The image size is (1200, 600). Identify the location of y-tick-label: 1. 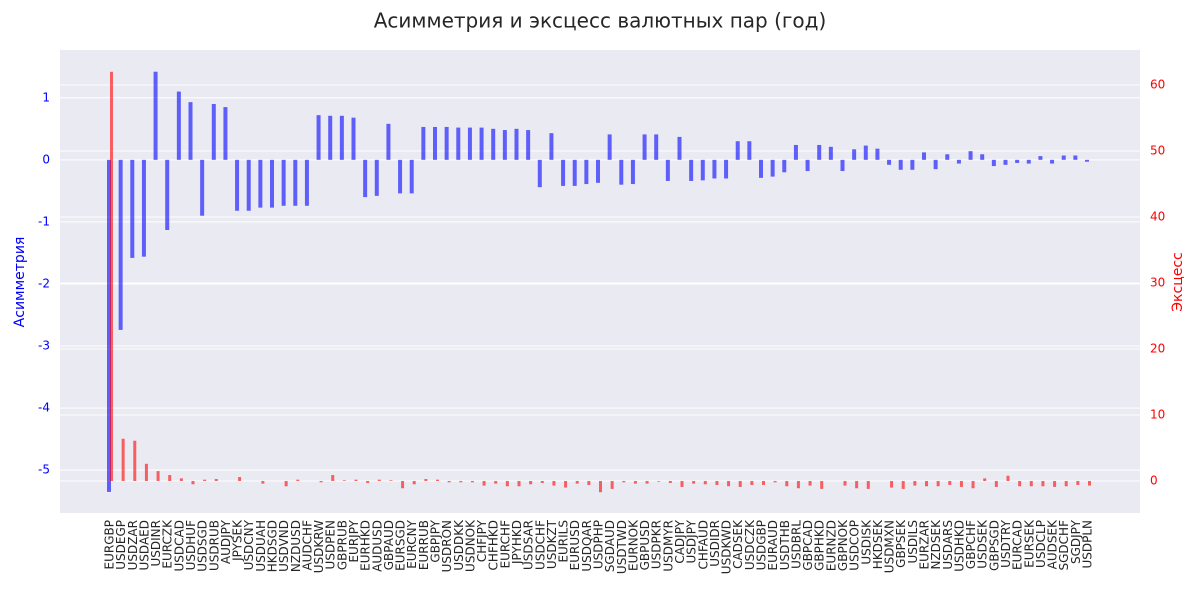
(46, 97).